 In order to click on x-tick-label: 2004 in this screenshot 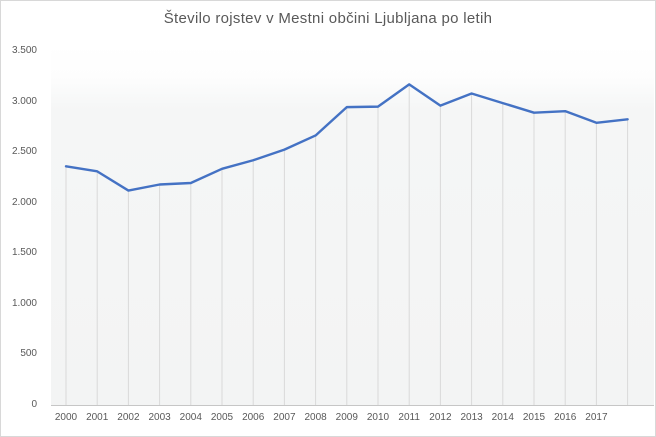, I will do `click(190, 417)`.